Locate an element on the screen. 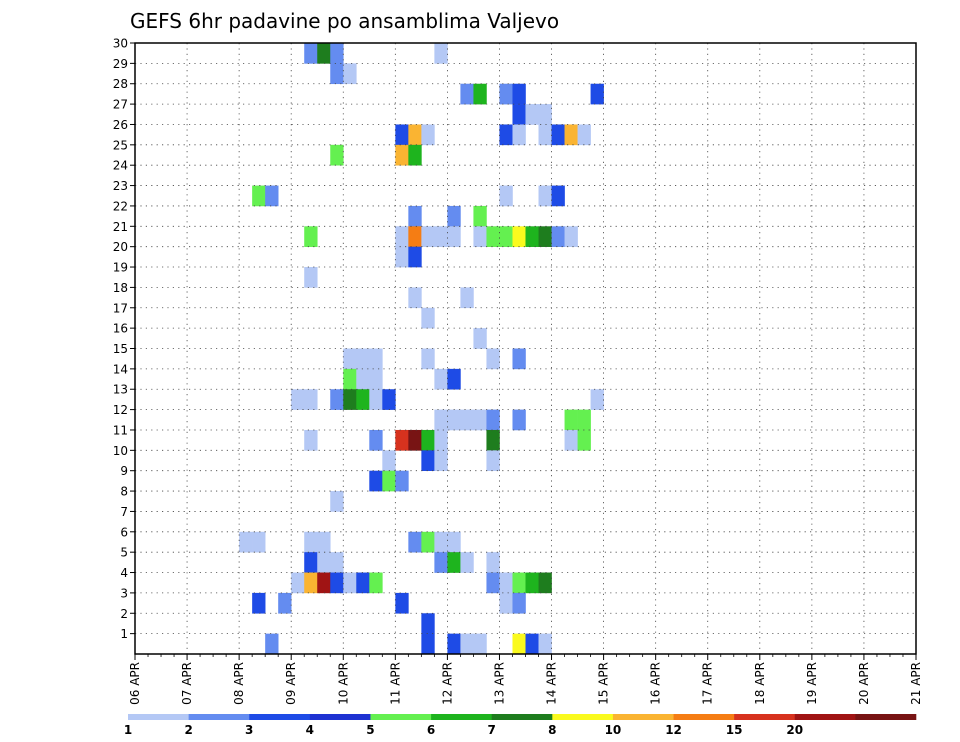 The width and height of the screenshot is (960, 742). x-tick-label: 09 APR is located at coordinates (291, 683).